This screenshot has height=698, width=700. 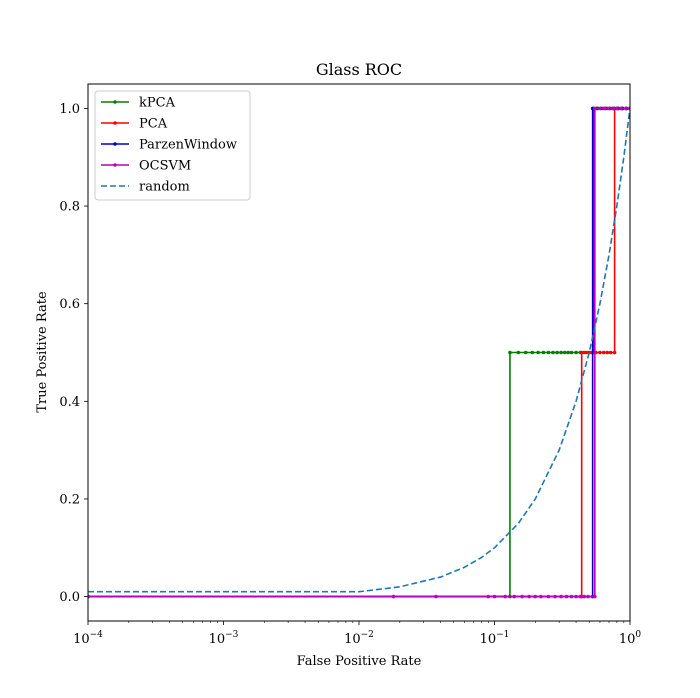 What do you see at coordinates (138, 103) in the screenshot?
I see `legend-item-kpca: kPCA` at bounding box center [138, 103].